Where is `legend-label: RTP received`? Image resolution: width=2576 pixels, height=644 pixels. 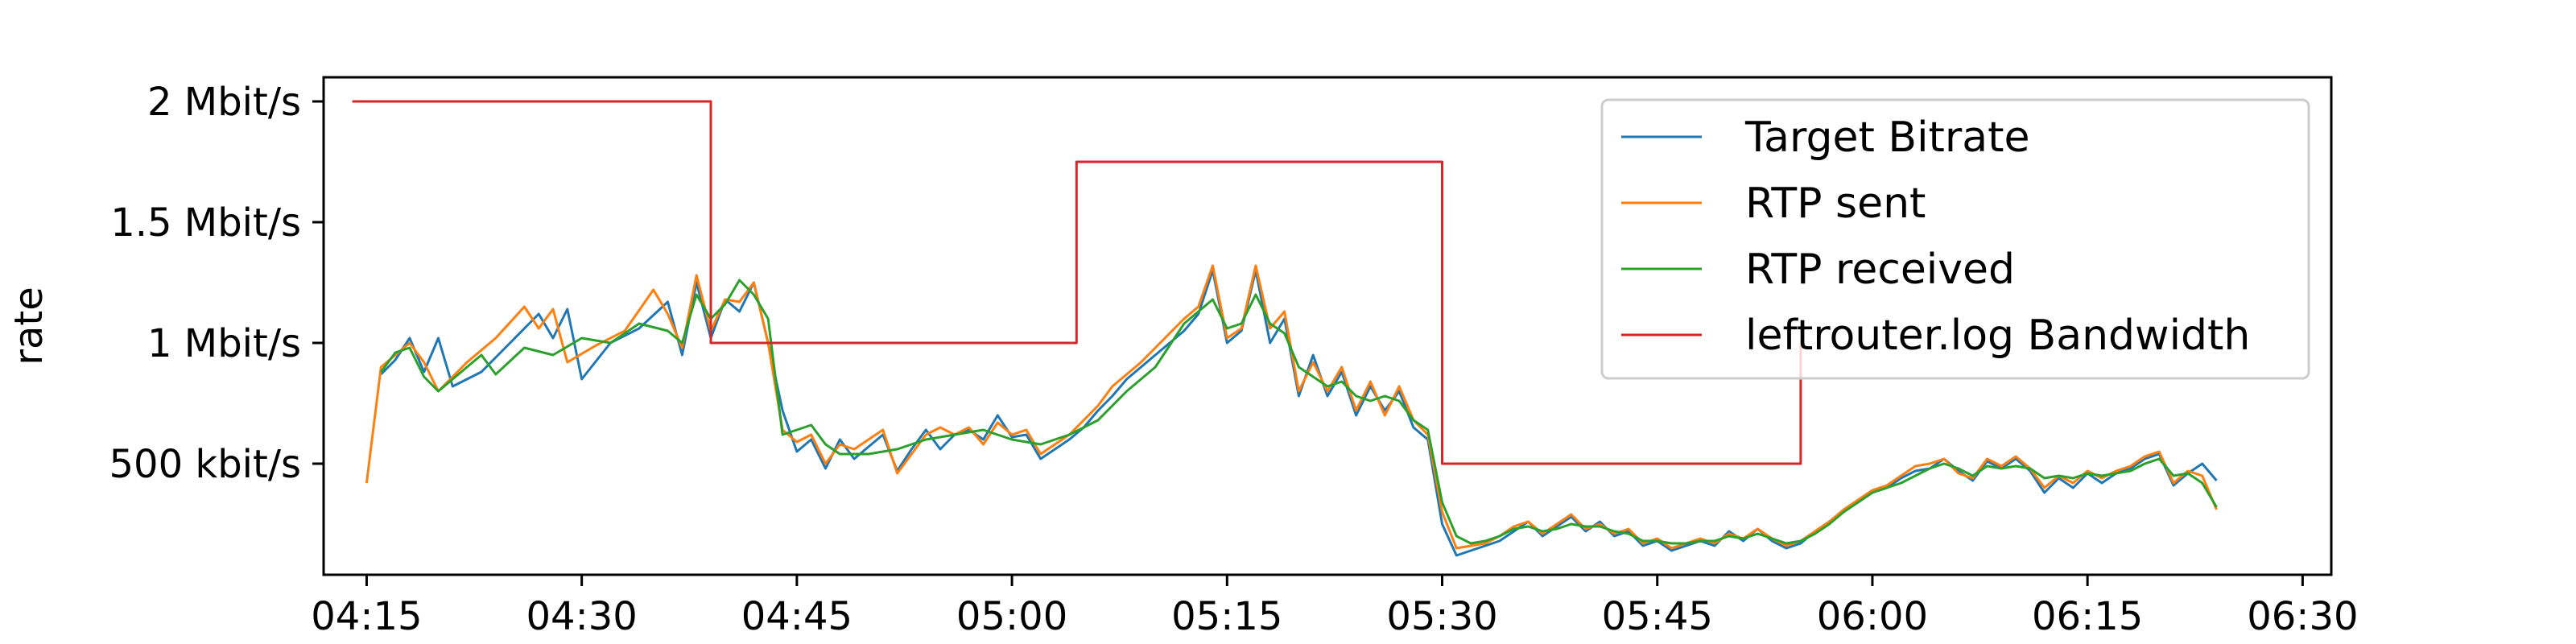
legend-label: RTP received is located at coordinates (1880, 270).